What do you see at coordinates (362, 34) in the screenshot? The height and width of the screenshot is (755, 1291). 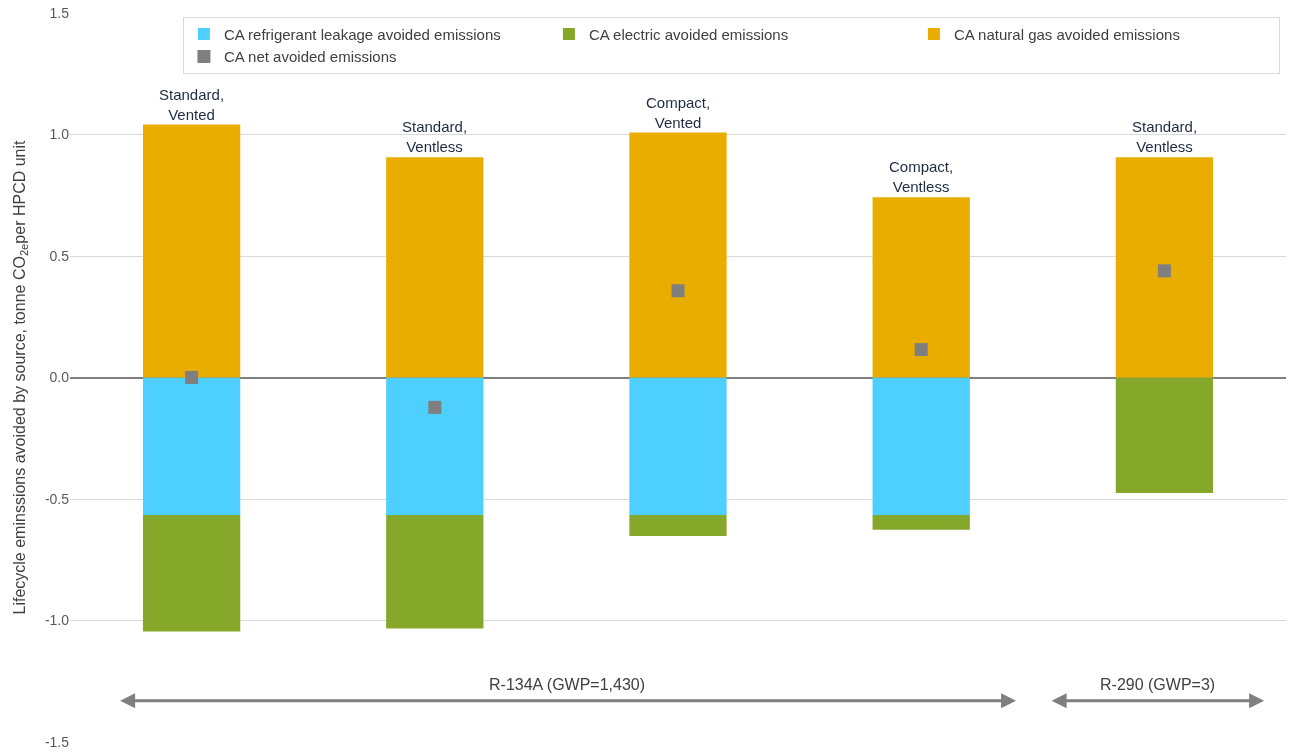 I see `legend-label: CA refrigerant leakage avoided emissions` at bounding box center [362, 34].